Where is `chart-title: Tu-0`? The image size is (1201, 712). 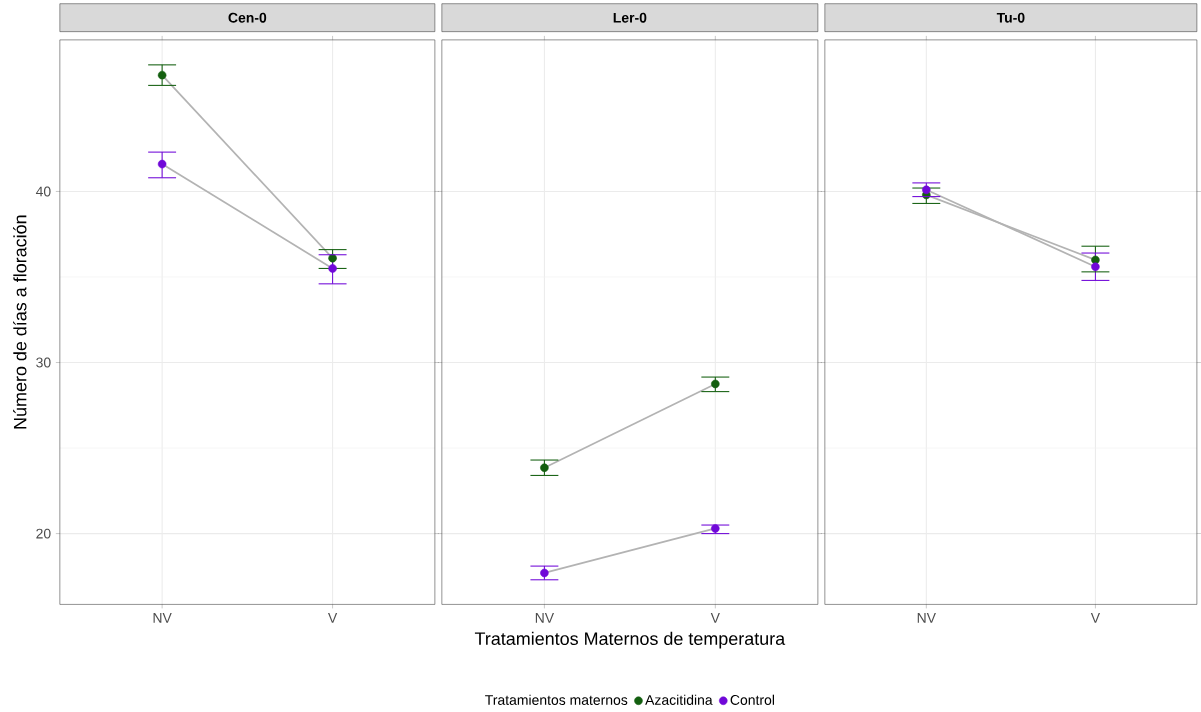 chart-title: Tu-0 is located at coordinates (1010, 17).